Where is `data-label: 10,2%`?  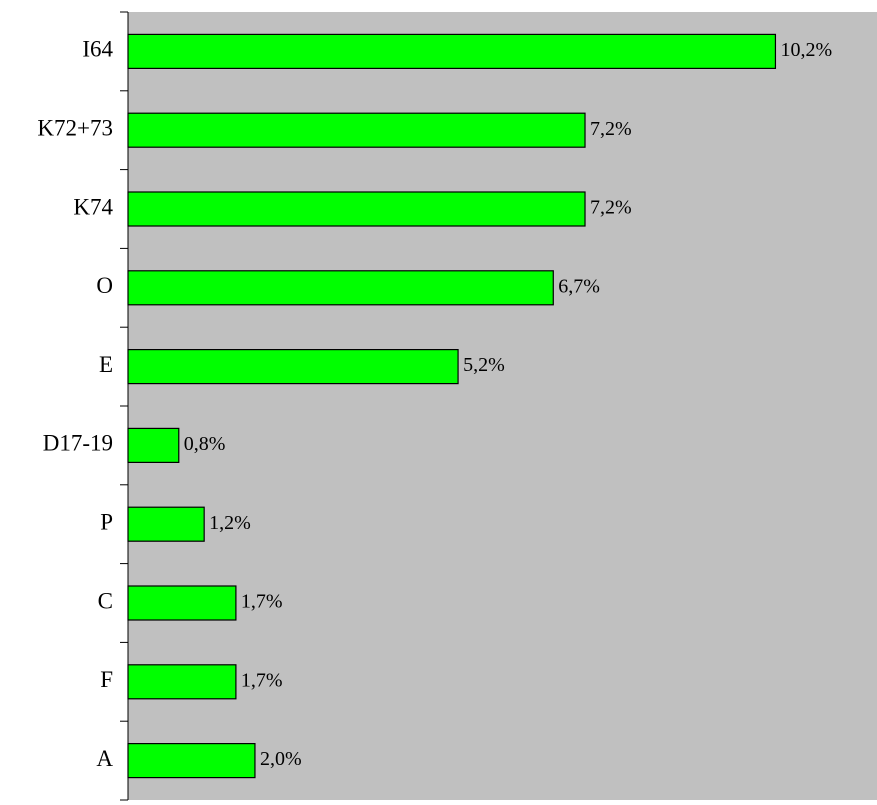
data-label: 10,2% is located at coordinates (806, 50).